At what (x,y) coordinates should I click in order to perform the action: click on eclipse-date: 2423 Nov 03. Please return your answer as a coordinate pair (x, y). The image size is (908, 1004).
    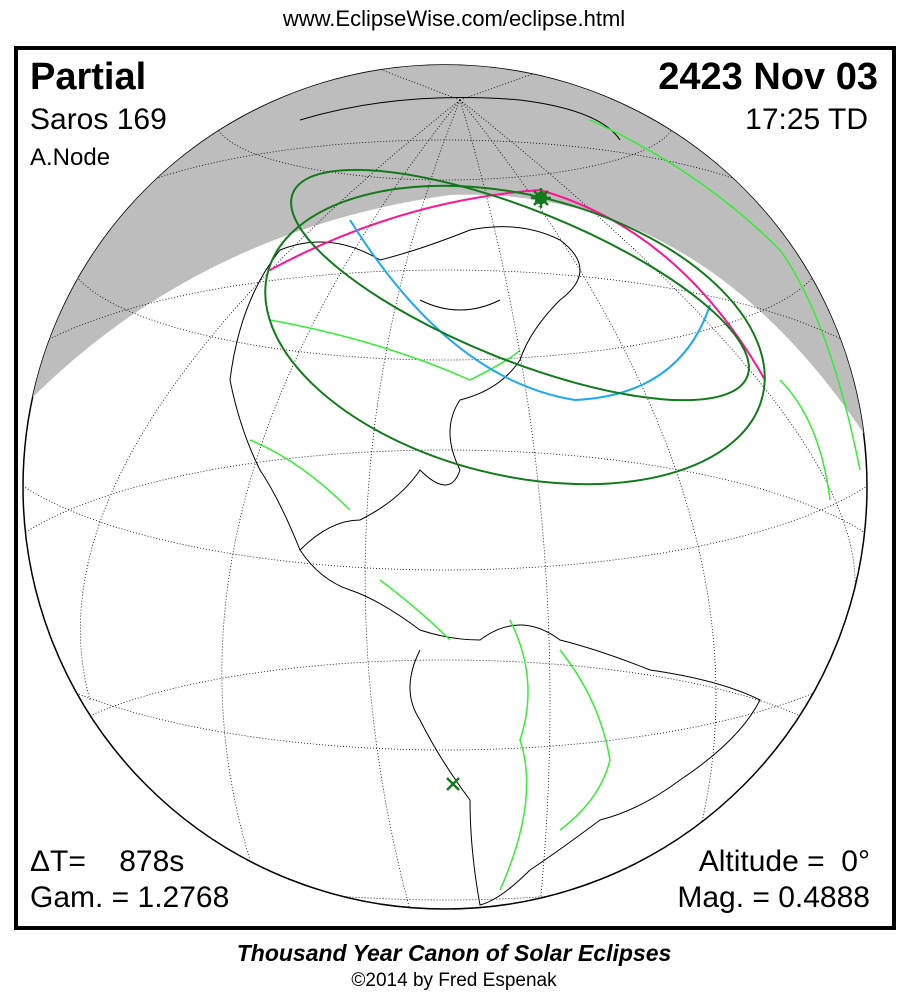
    Looking at the image, I should click on (768, 77).